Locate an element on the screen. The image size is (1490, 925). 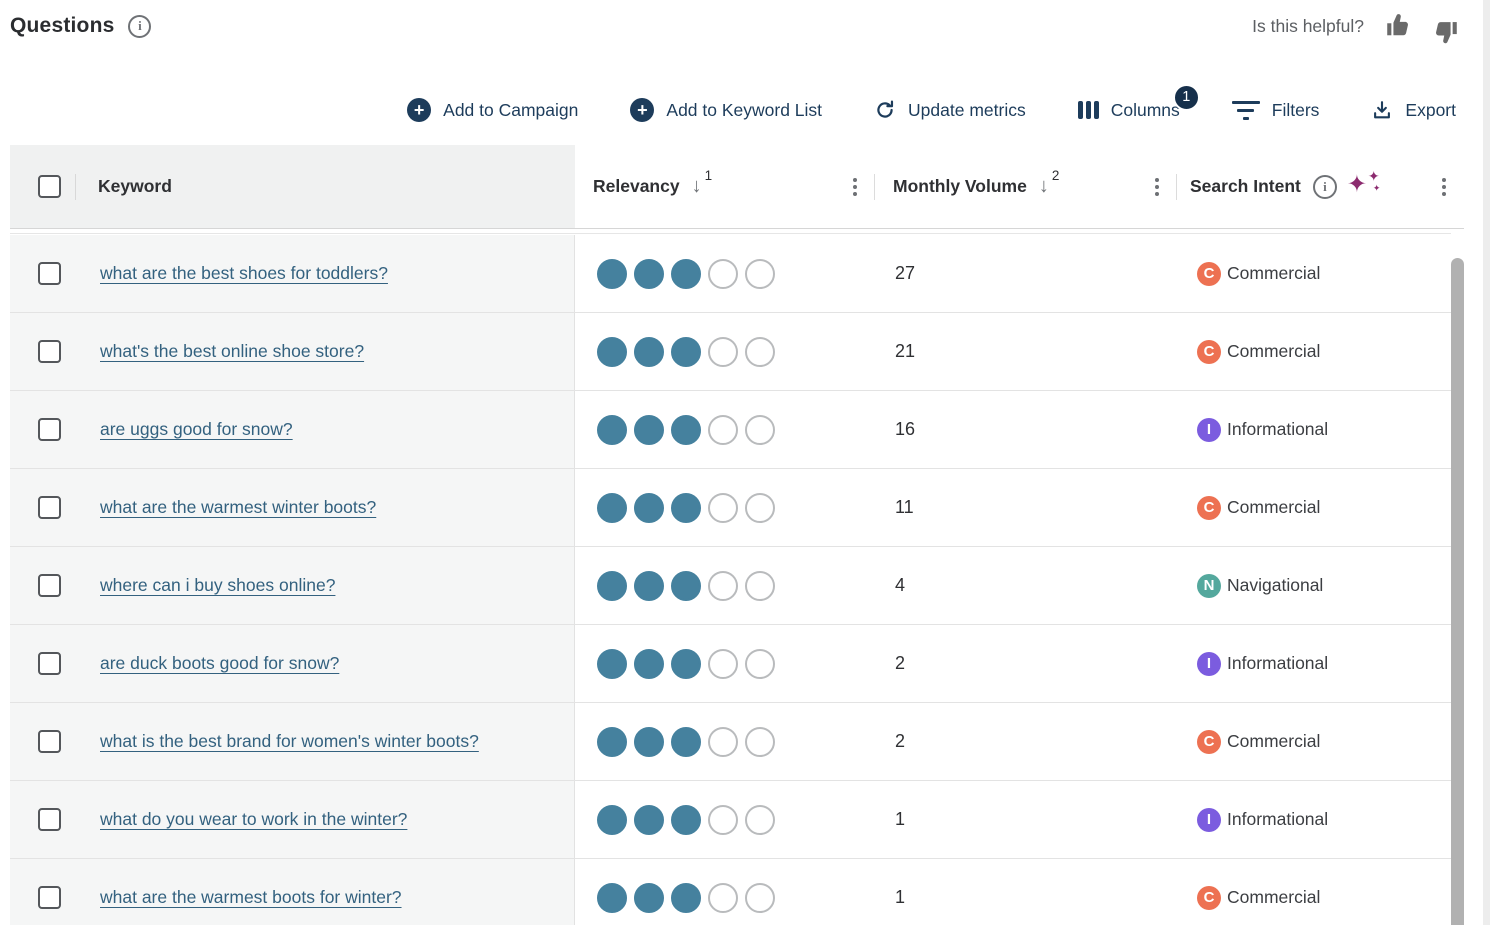
keyword-link: are uggs good for snow? is located at coordinates (196, 429).